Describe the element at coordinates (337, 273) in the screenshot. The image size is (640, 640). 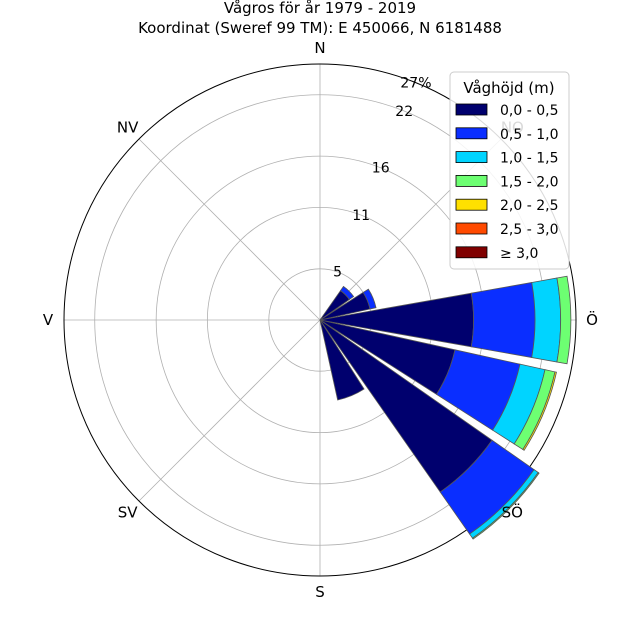
I see `ring-tick-label: 5` at that location.